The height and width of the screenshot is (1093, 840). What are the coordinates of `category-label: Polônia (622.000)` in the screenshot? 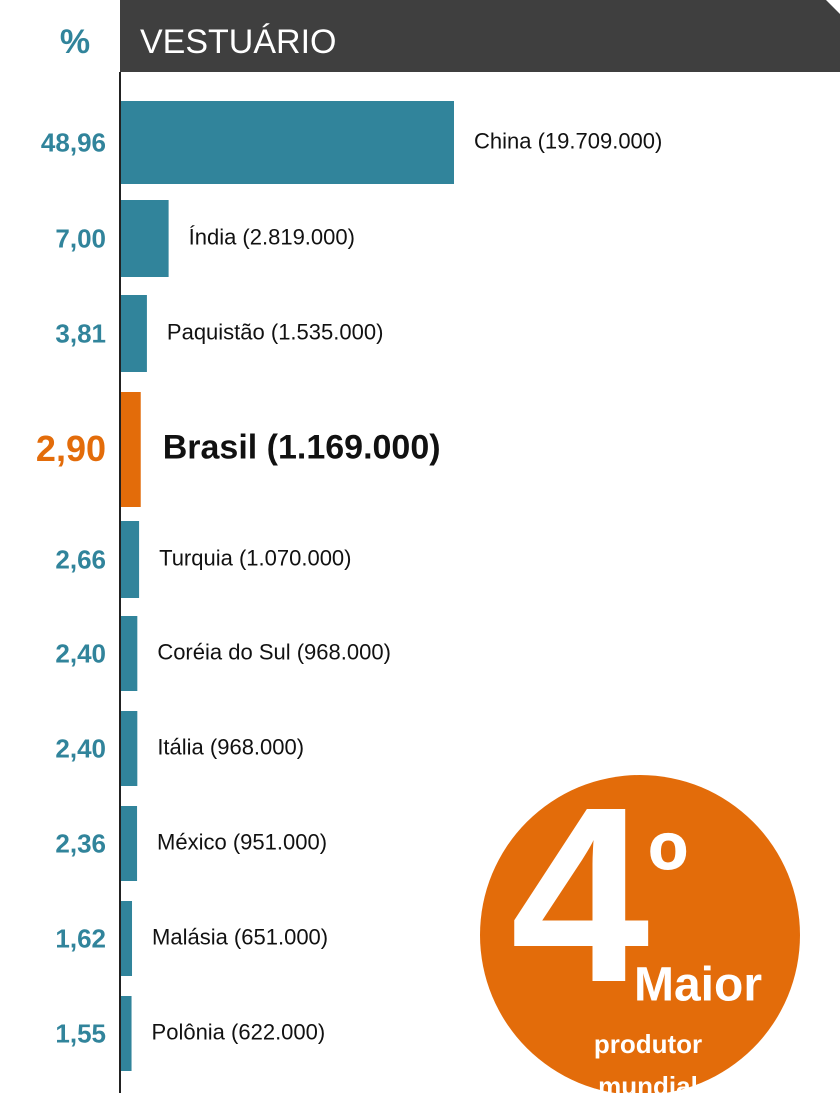 It's located at (239, 1031).